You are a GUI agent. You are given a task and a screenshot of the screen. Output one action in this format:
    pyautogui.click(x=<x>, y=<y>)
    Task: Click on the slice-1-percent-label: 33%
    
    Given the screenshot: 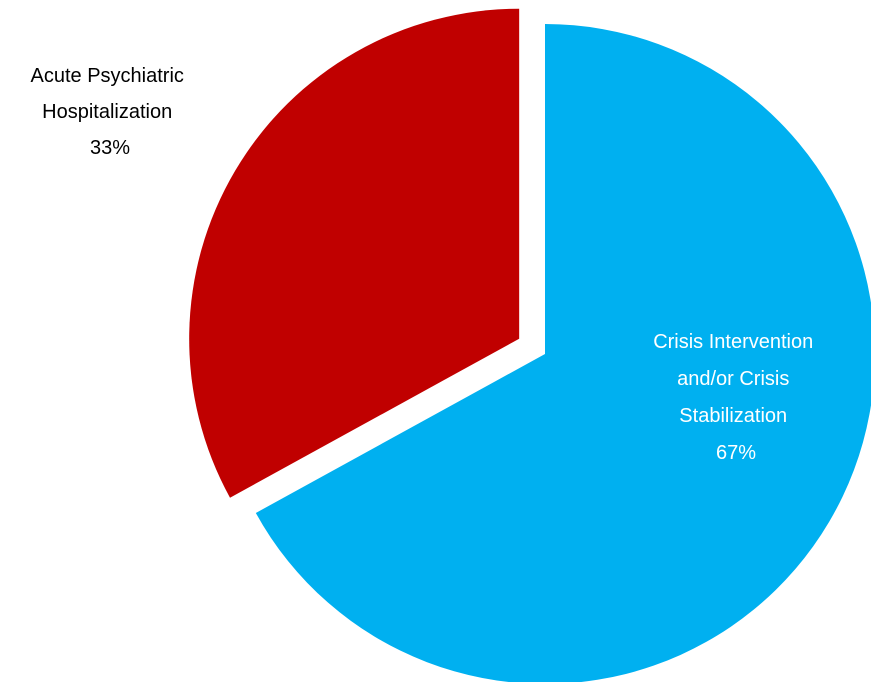 What is the action you would take?
    pyautogui.click(x=110, y=148)
    